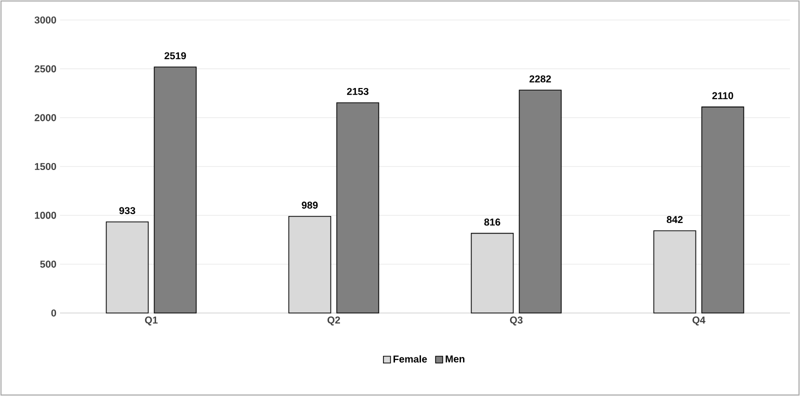 The image size is (800, 396). Describe the element at coordinates (455, 358) in the screenshot. I see `legend-label: Men` at that location.